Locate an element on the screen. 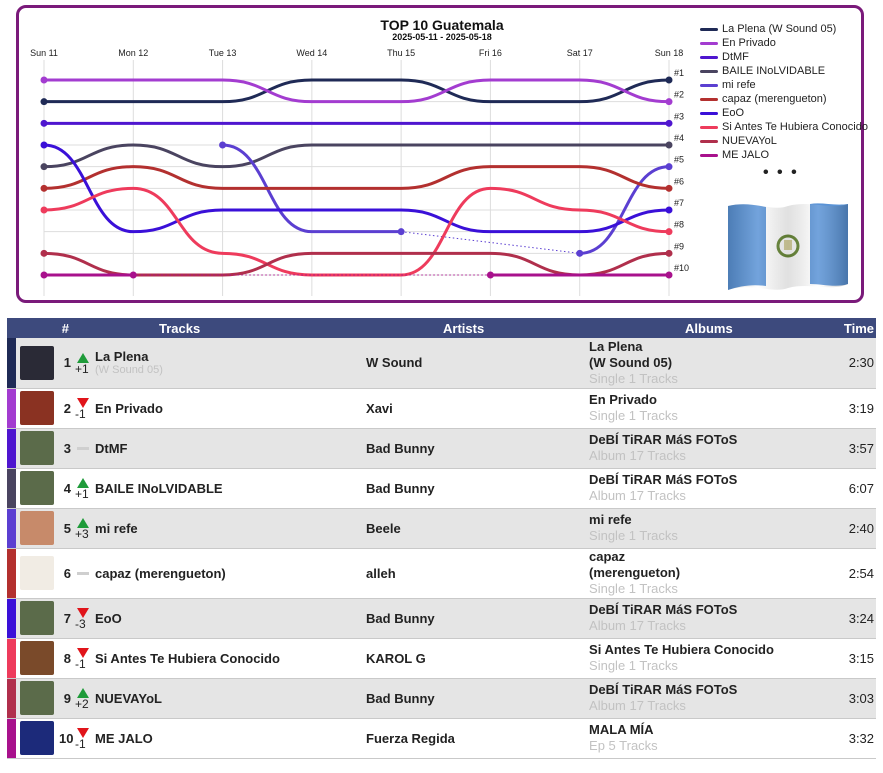  album-cell: mi refe Single 1 Tracks is located at coordinates (696, 528).